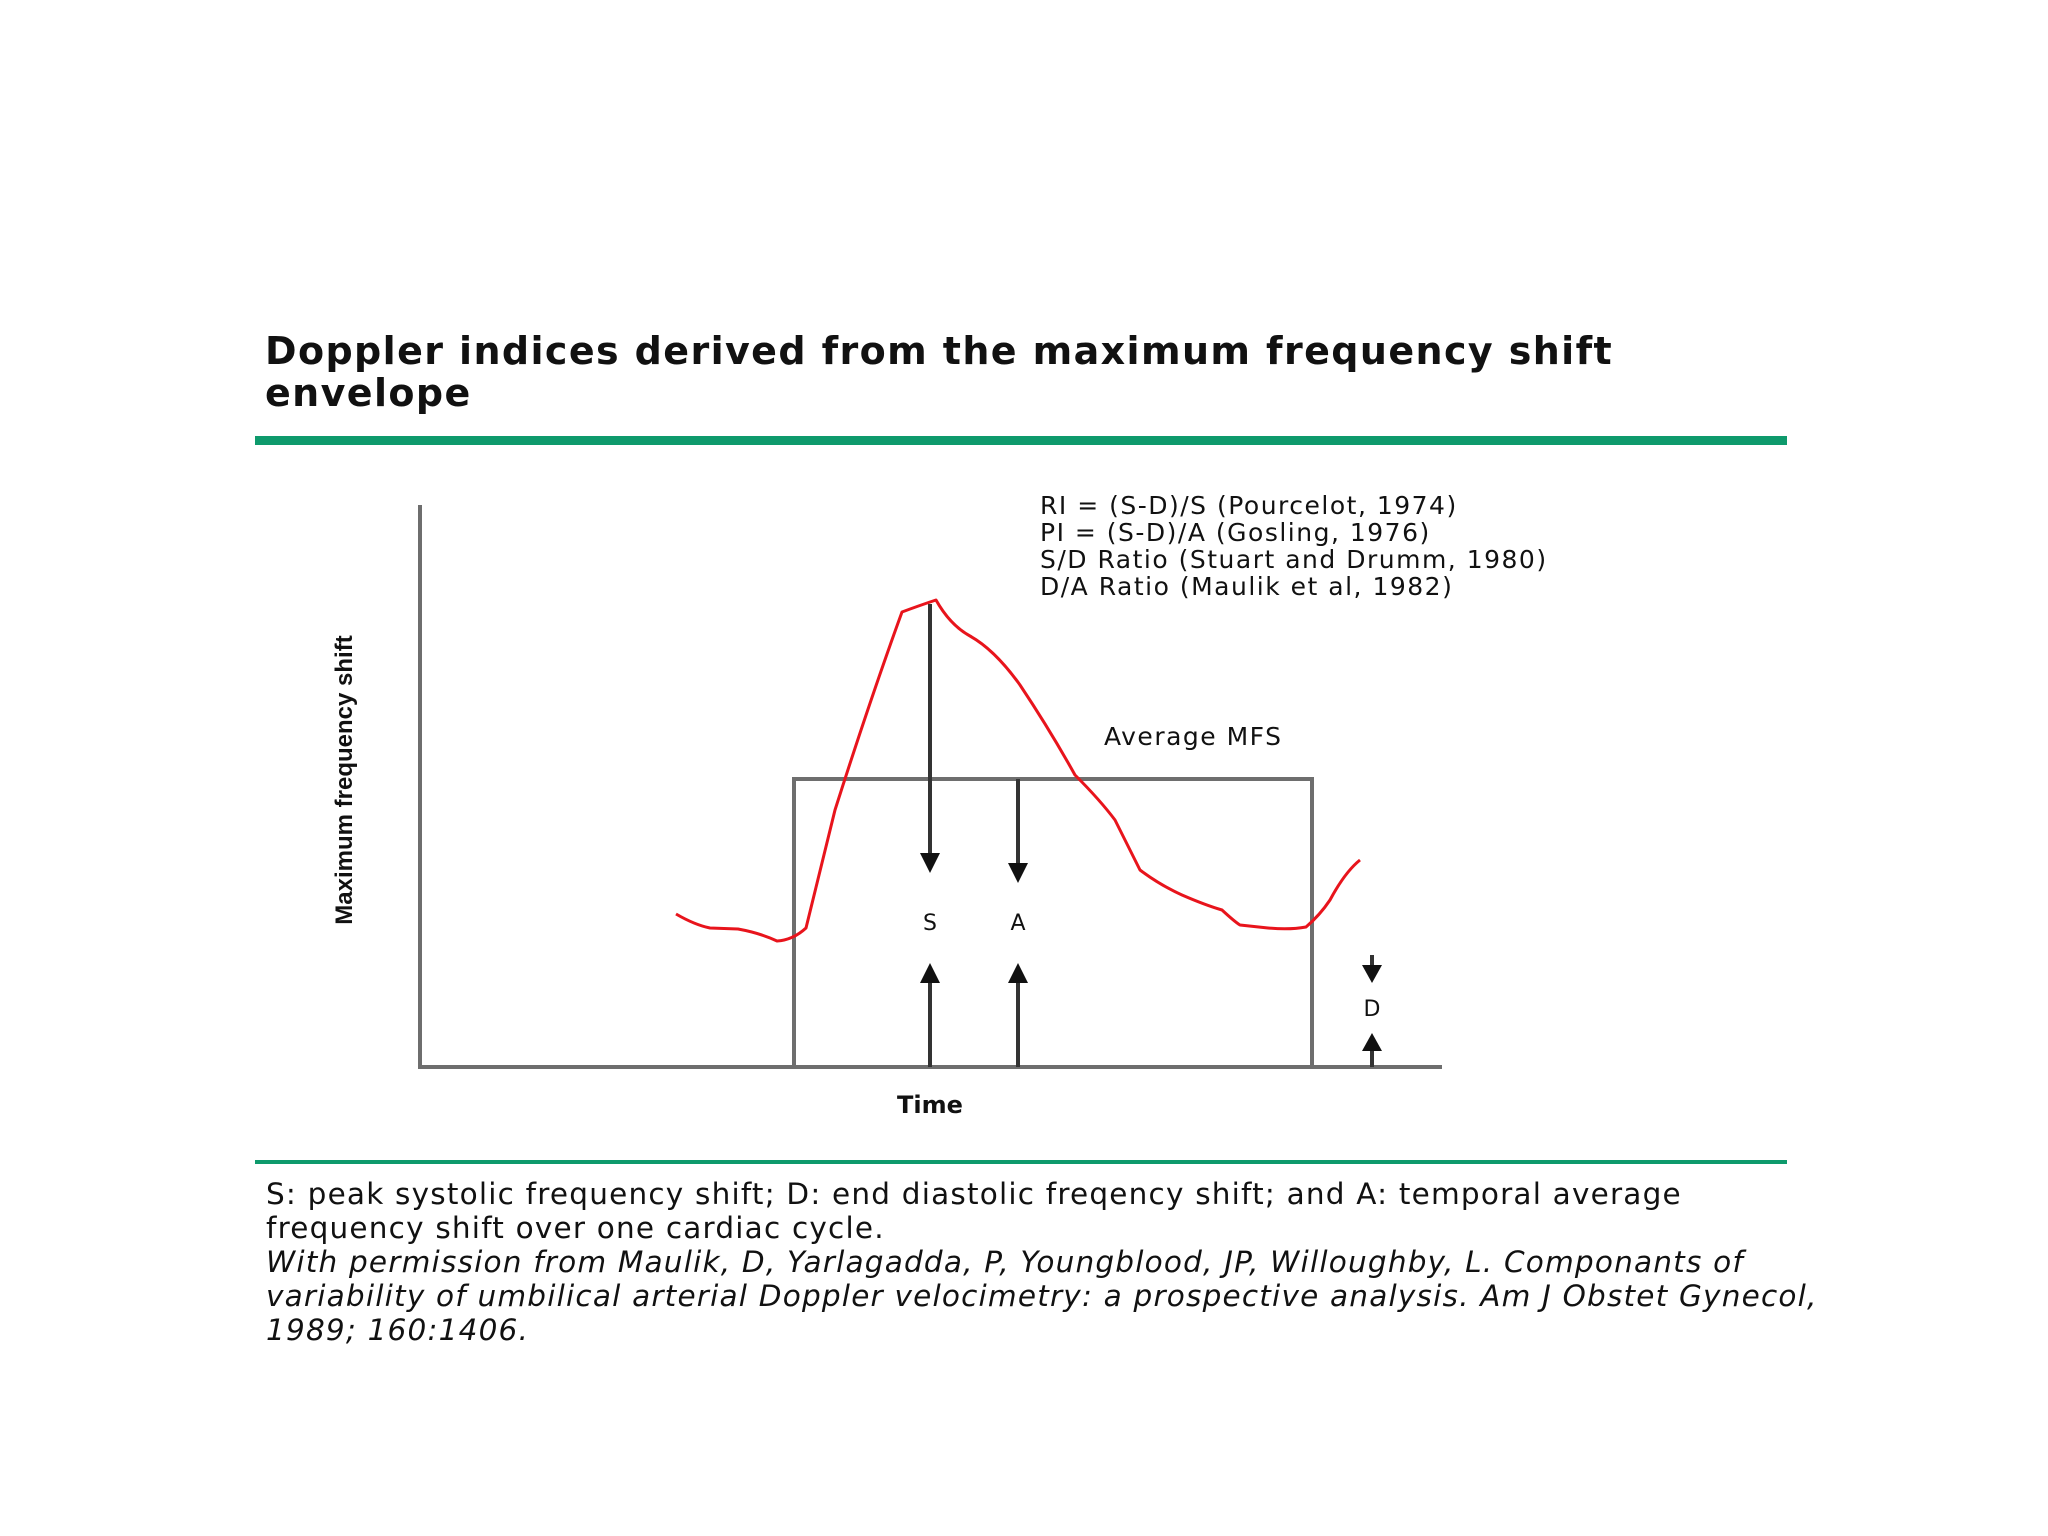 This screenshot has width=2048, height=1536. I want to click on index-ri: RI = (S-D)/S (Pourcelot, 1974), so click(1249, 505).